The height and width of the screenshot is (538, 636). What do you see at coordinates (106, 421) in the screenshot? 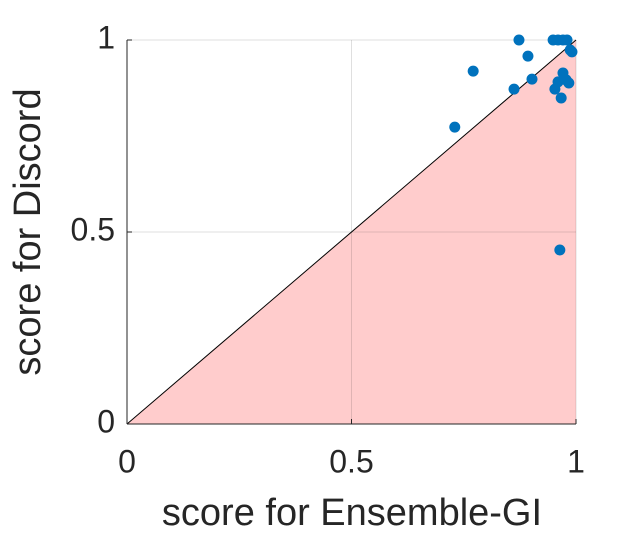
I see `y-tick-label: 0` at bounding box center [106, 421].